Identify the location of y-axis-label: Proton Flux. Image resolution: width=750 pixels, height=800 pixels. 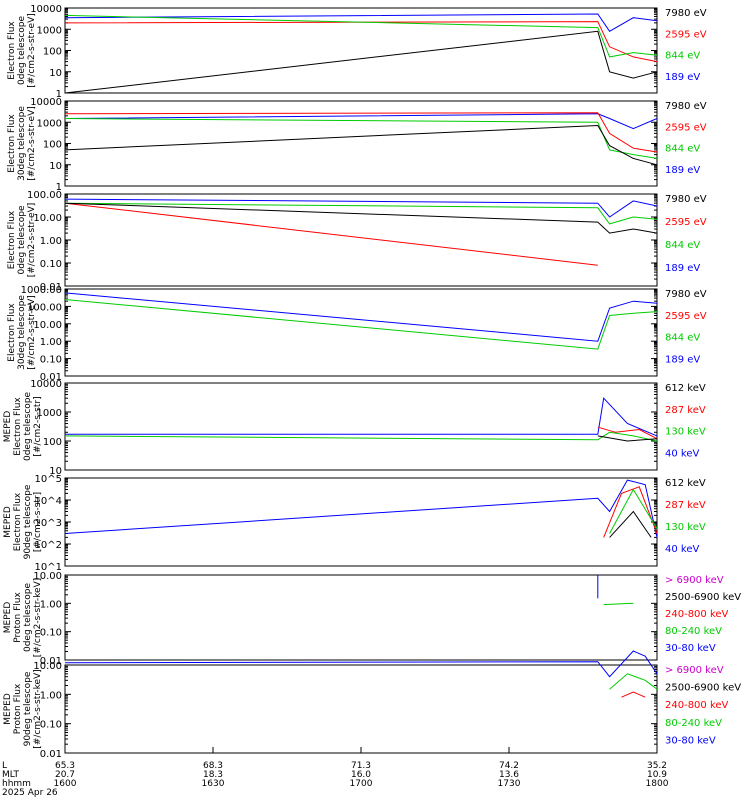
(18, 617).